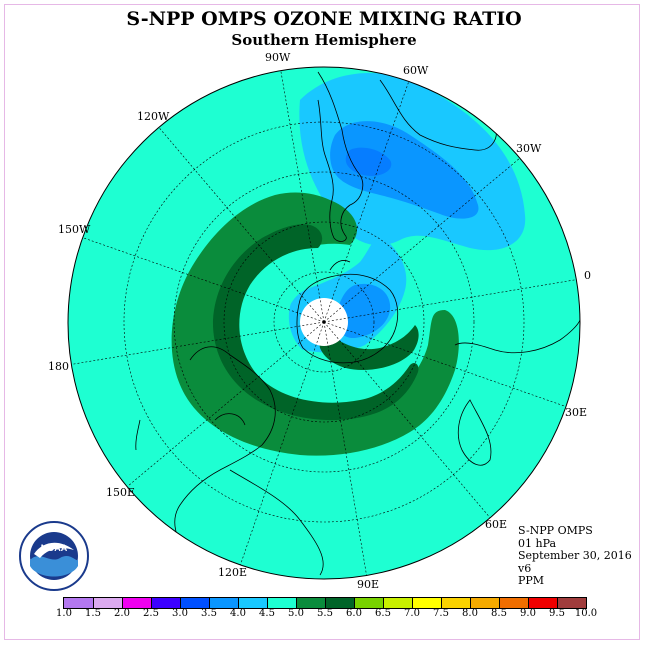 The height and width of the screenshot is (648, 648). What do you see at coordinates (528, 613) in the screenshot?
I see `colorbar-tick-label: 9.0` at bounding box center [528, 613].